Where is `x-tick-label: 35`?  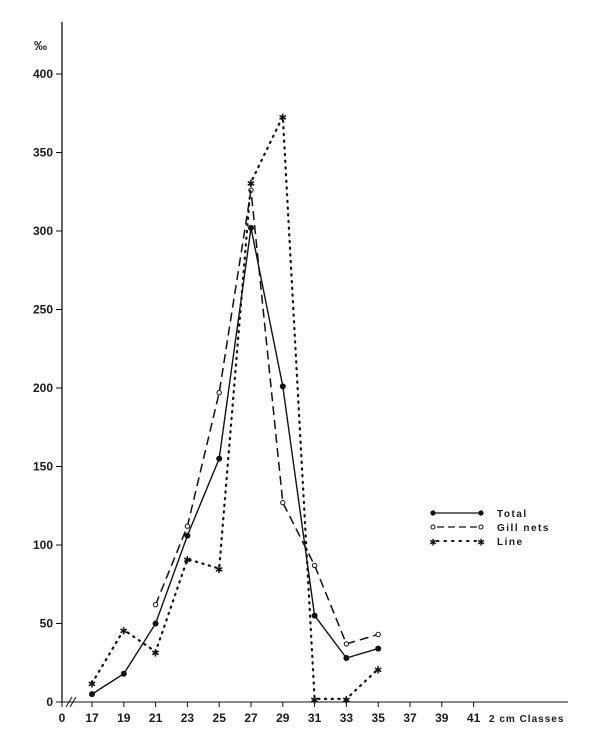 x-tick-label: 35 is located at coordinates (379, 718).